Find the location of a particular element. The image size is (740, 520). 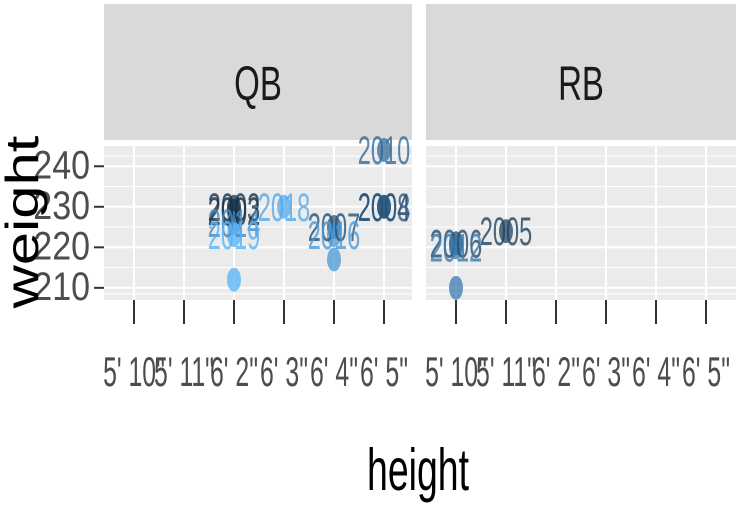

data-label: 2005 is located at coordinates (506, 231).